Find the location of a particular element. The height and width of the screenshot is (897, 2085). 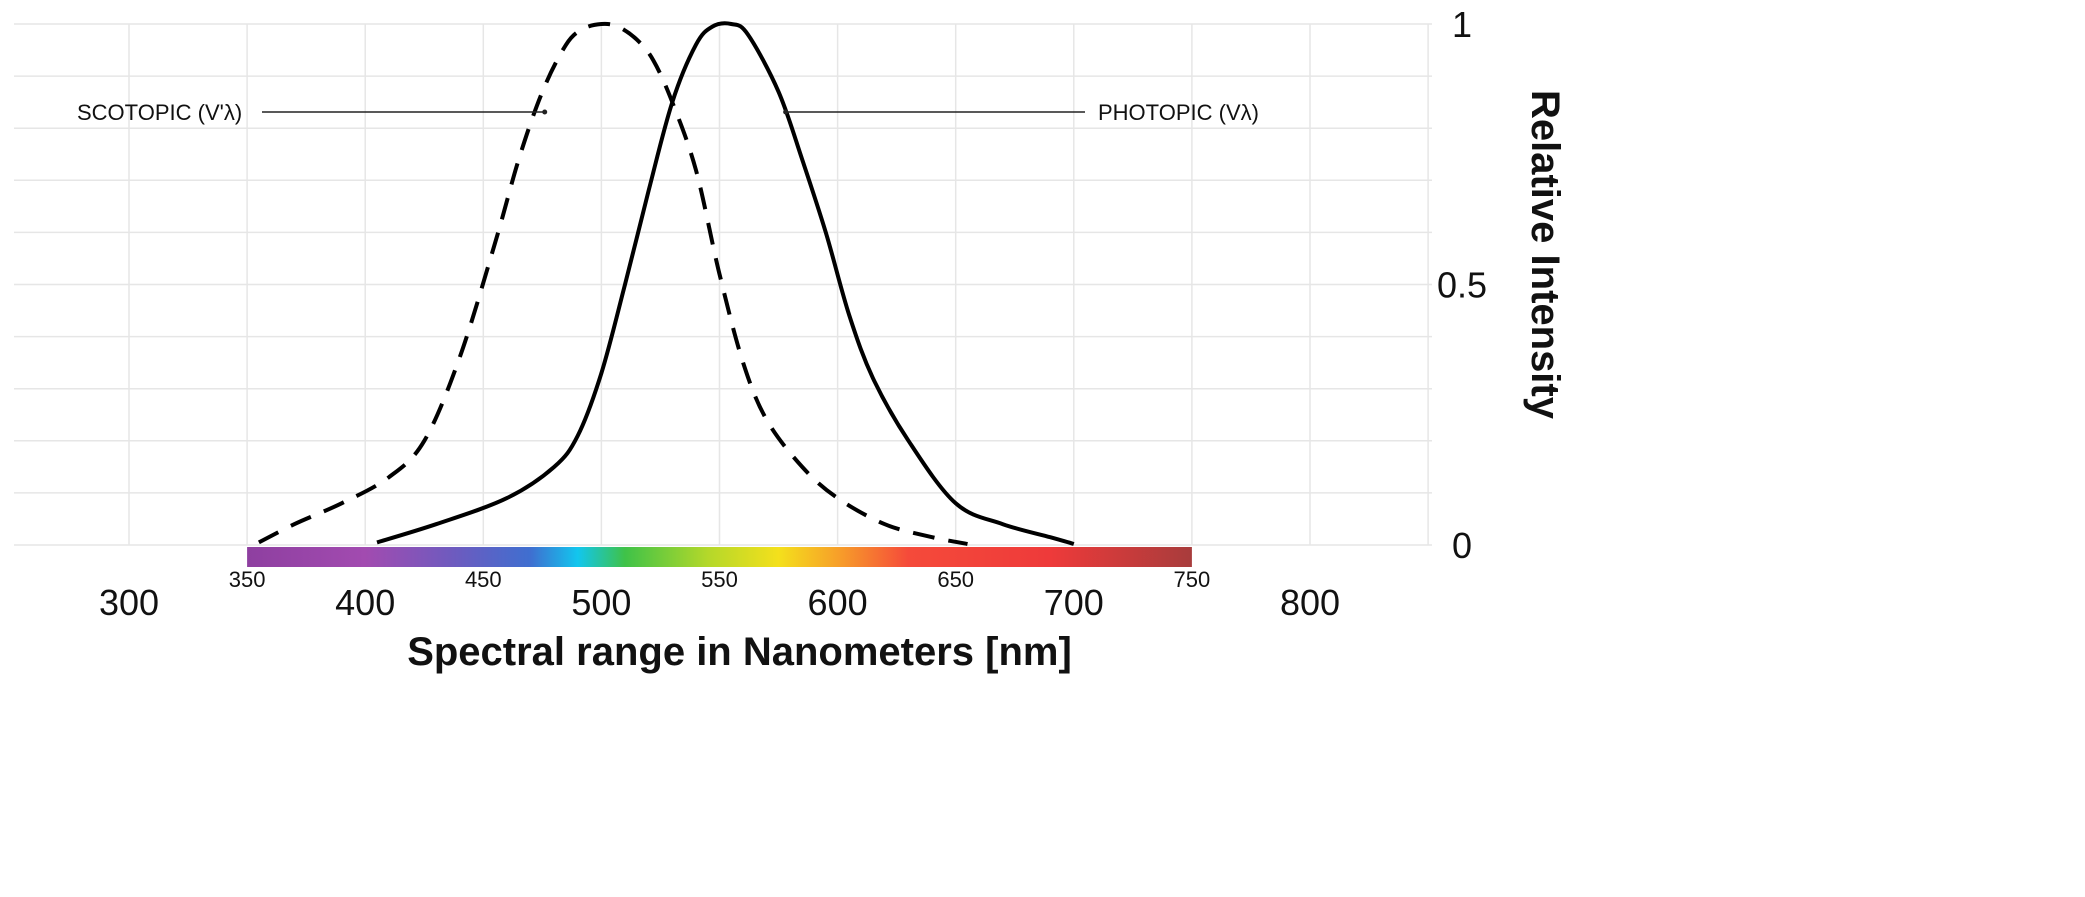

y-axis-ticks: 00.51 is located at coordinates (1462, 285).